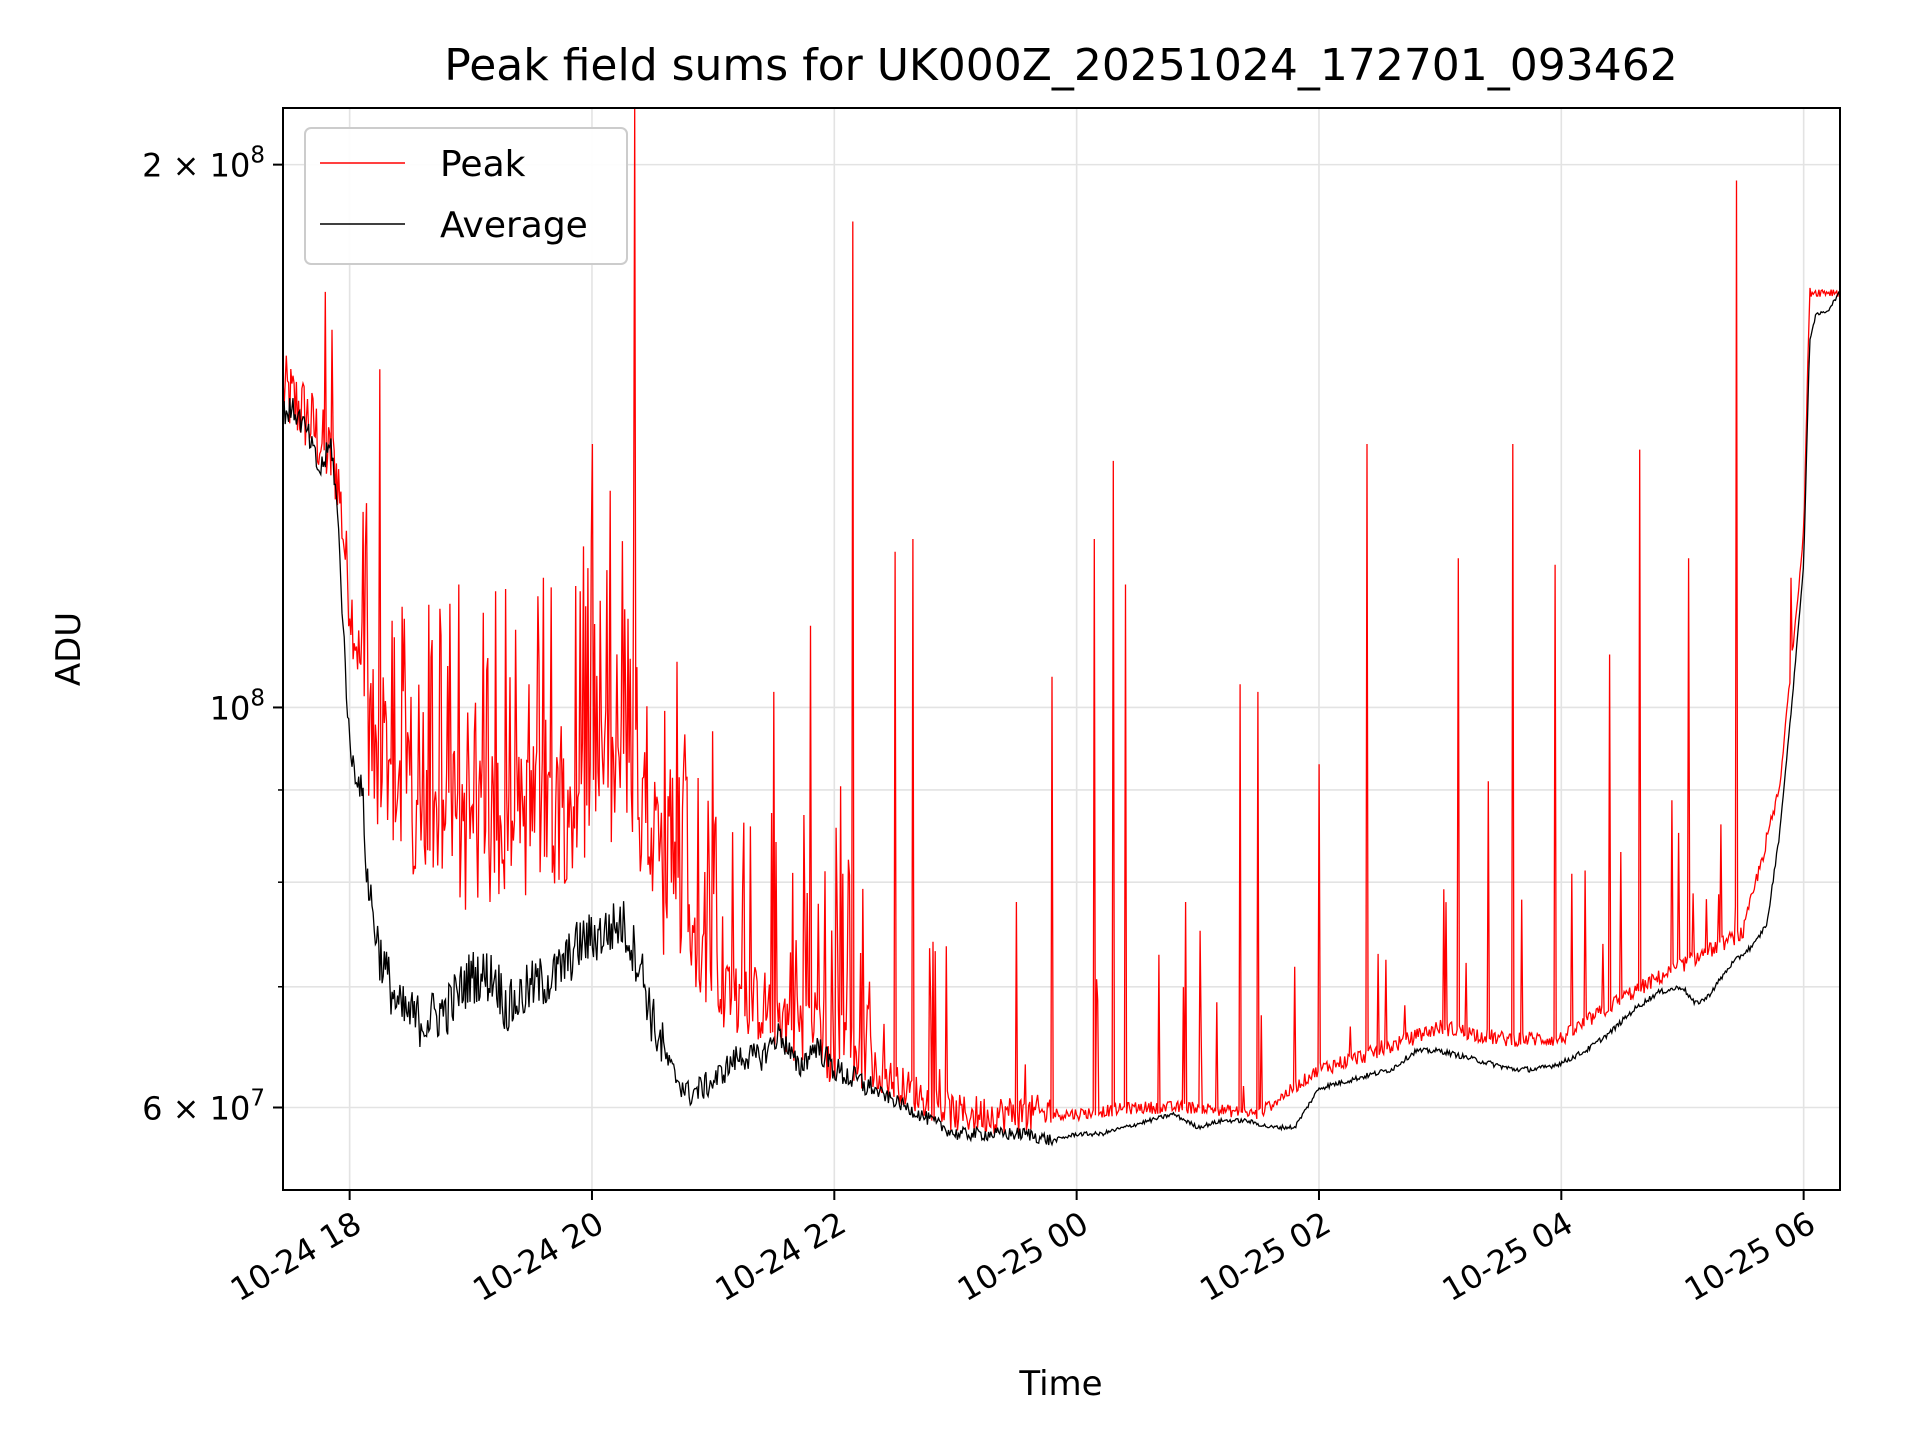 This screenshot has height=1440, width=1920. I want to click on y-tick-label-exponent: 7, so click(257, 1098).